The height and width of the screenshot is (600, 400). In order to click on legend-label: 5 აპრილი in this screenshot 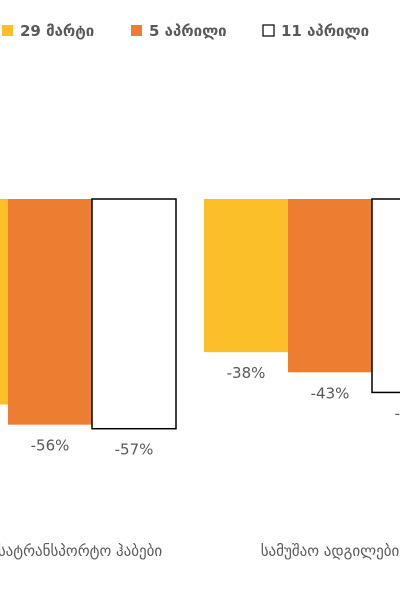, I will do `click(188, 31)`.